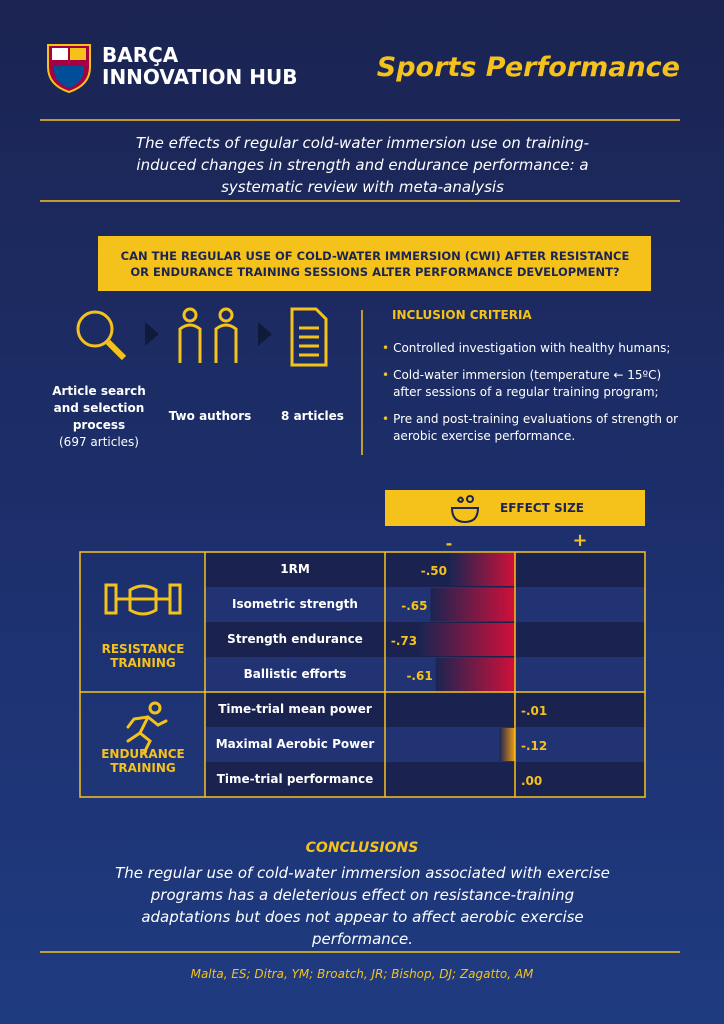  Describe the element at coordinates (295, 639) in the screenshot. I see `outcome-label: Strength endurance` at that location.